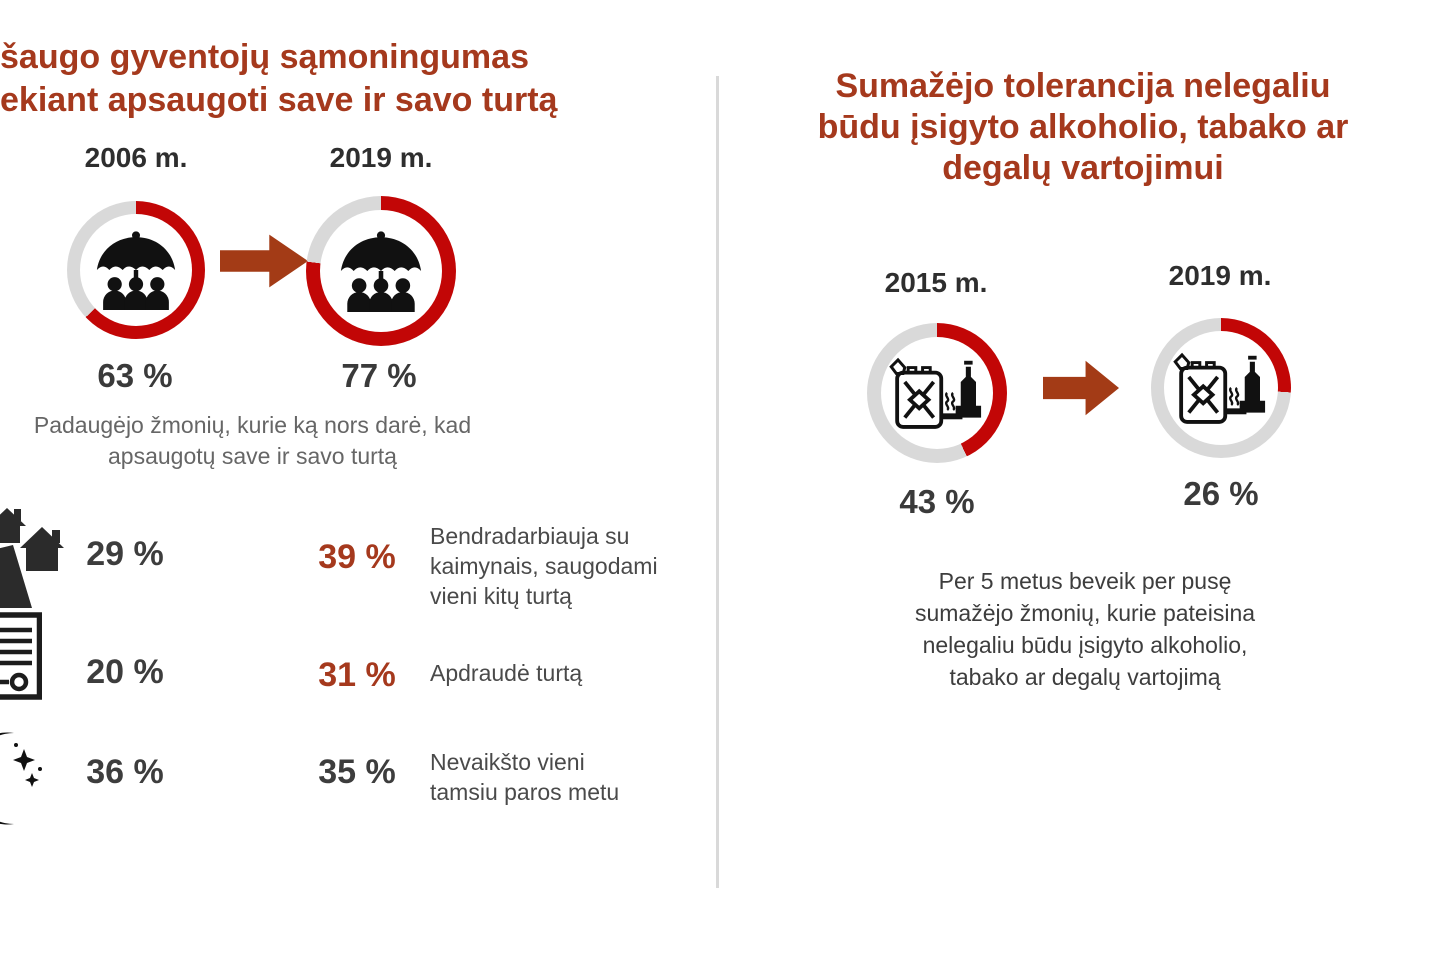 Image resolution: width=1440 pixels, height=960 pixels. I want to click on row2-value-2019: 31 %, so click(357, 675).